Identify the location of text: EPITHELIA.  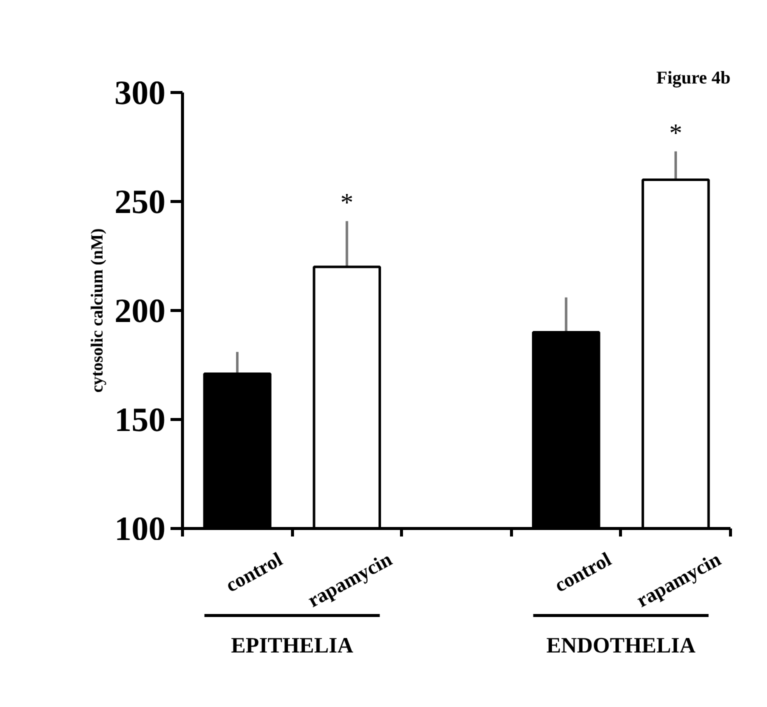
(292, 645).